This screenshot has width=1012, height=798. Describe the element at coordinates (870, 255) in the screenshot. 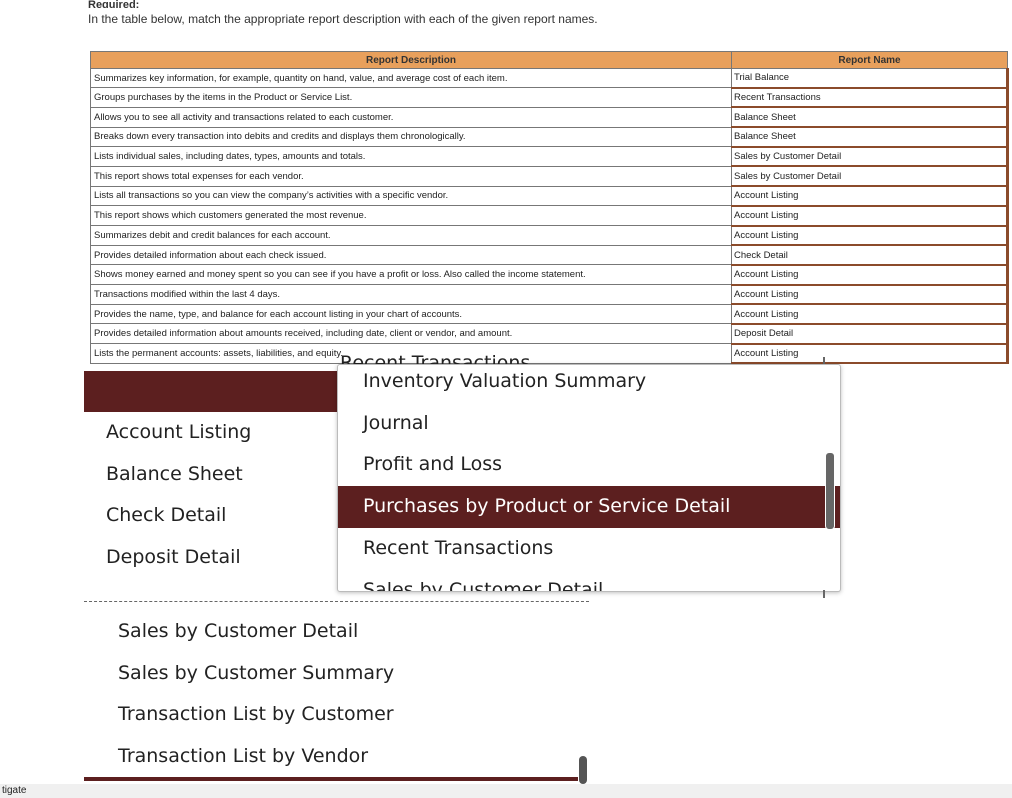

I see `report-name-select: Check Detail` at that location.